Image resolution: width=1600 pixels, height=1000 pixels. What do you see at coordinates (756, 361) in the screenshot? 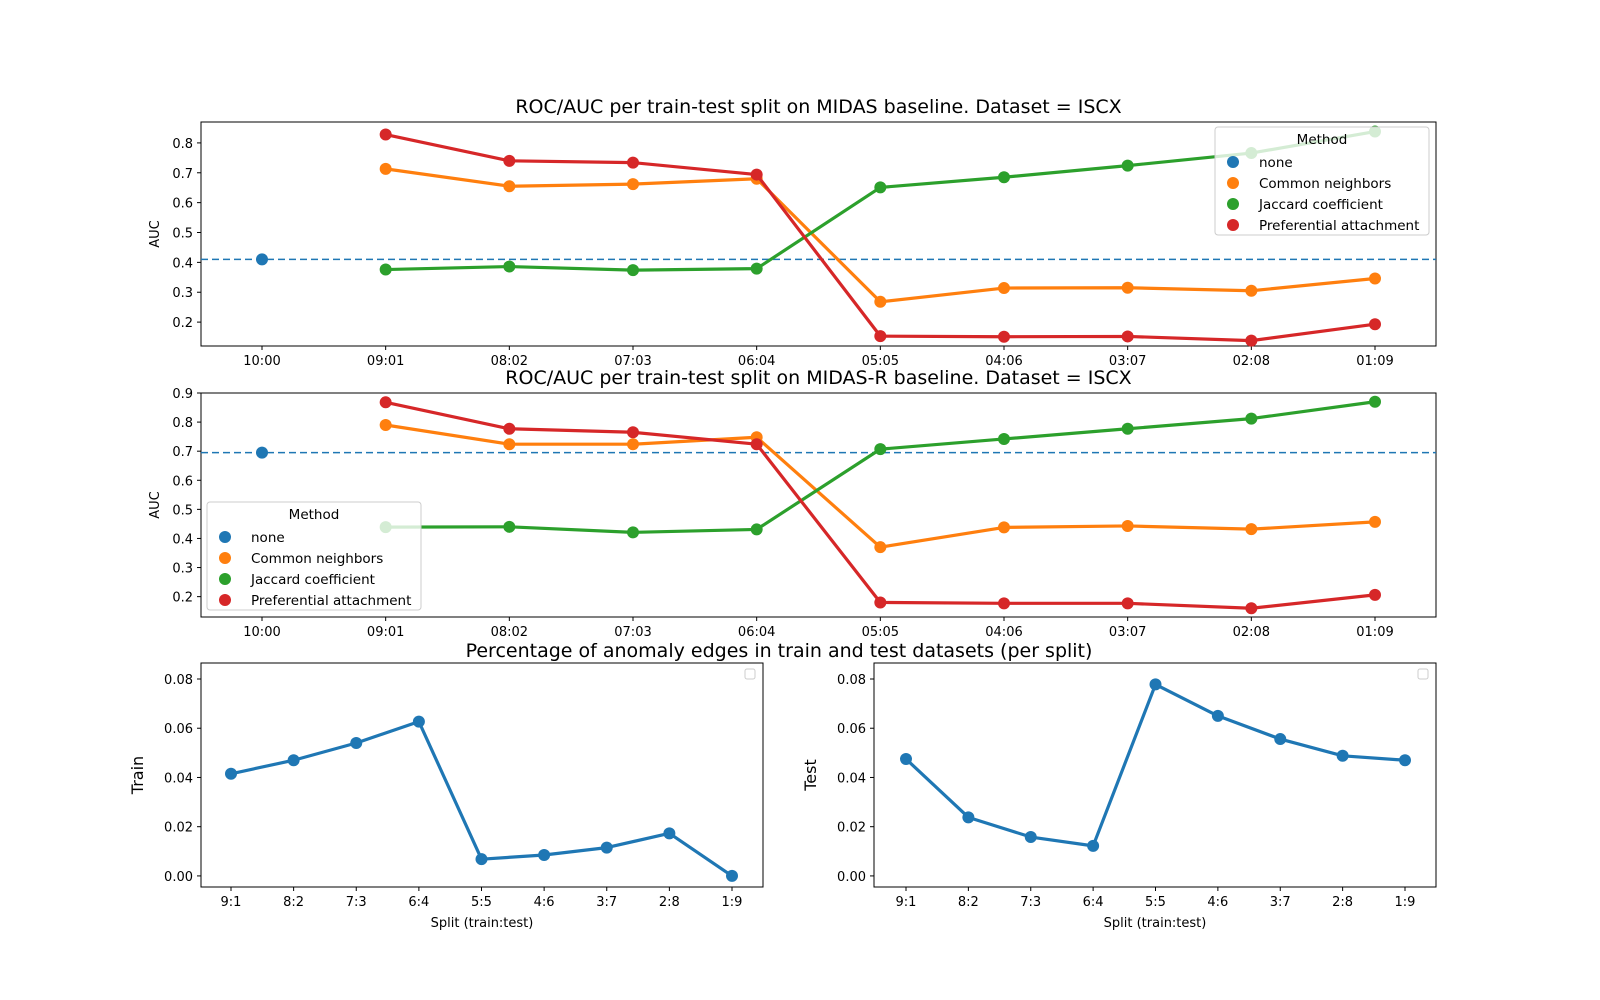
I see `x-tick-label: 06:04` at bounding box center [756, 361].